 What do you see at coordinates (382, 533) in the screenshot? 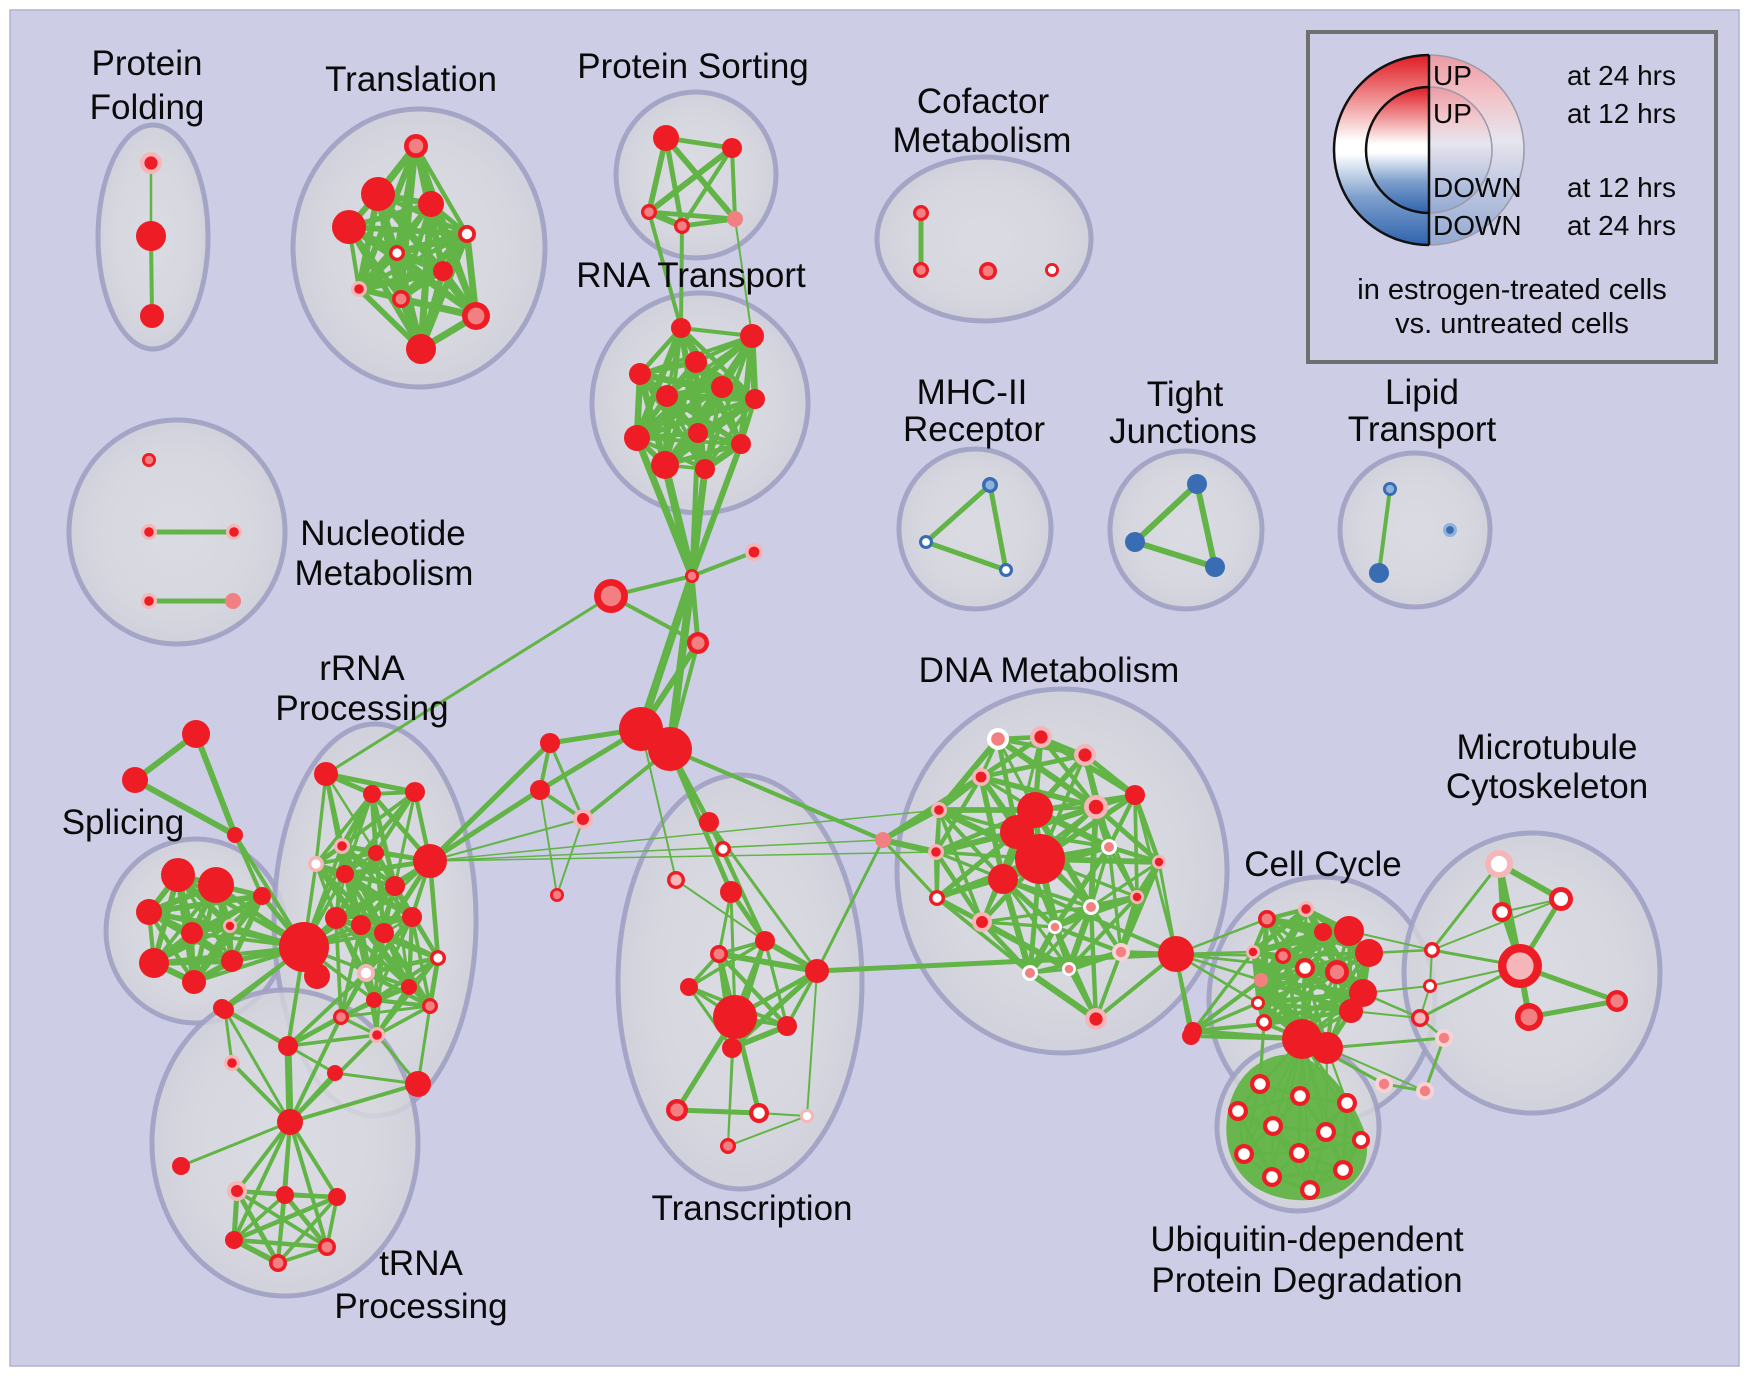
I see `svg-text: Nucleotide` at bounding box center [382, 533].